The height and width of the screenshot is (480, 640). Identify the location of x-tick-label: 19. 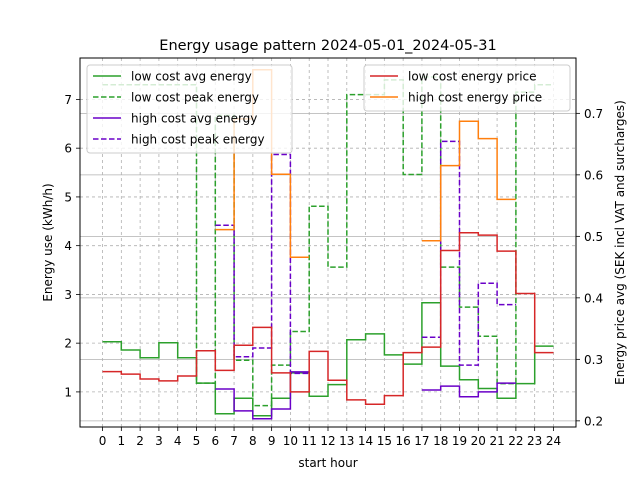
(459, 441).